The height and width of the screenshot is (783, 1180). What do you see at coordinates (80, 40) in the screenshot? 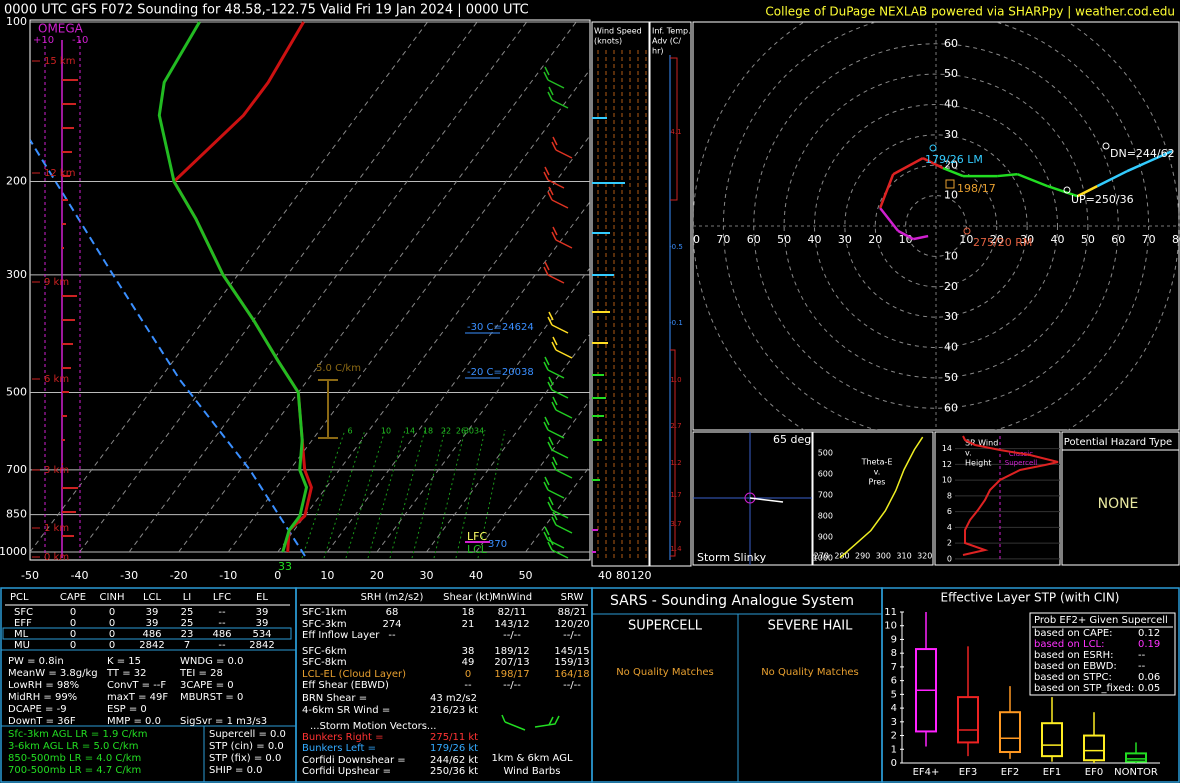
I see `label: -10` at bounding box center [80, 40].